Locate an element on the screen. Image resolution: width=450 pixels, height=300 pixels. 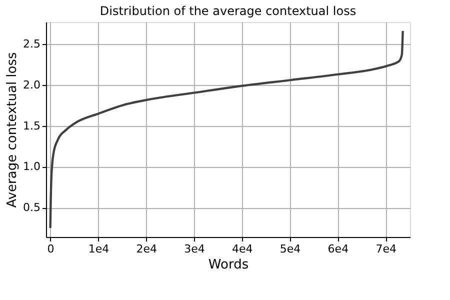
x-tick-label: 5e4 is located at coordinates (290, 249).